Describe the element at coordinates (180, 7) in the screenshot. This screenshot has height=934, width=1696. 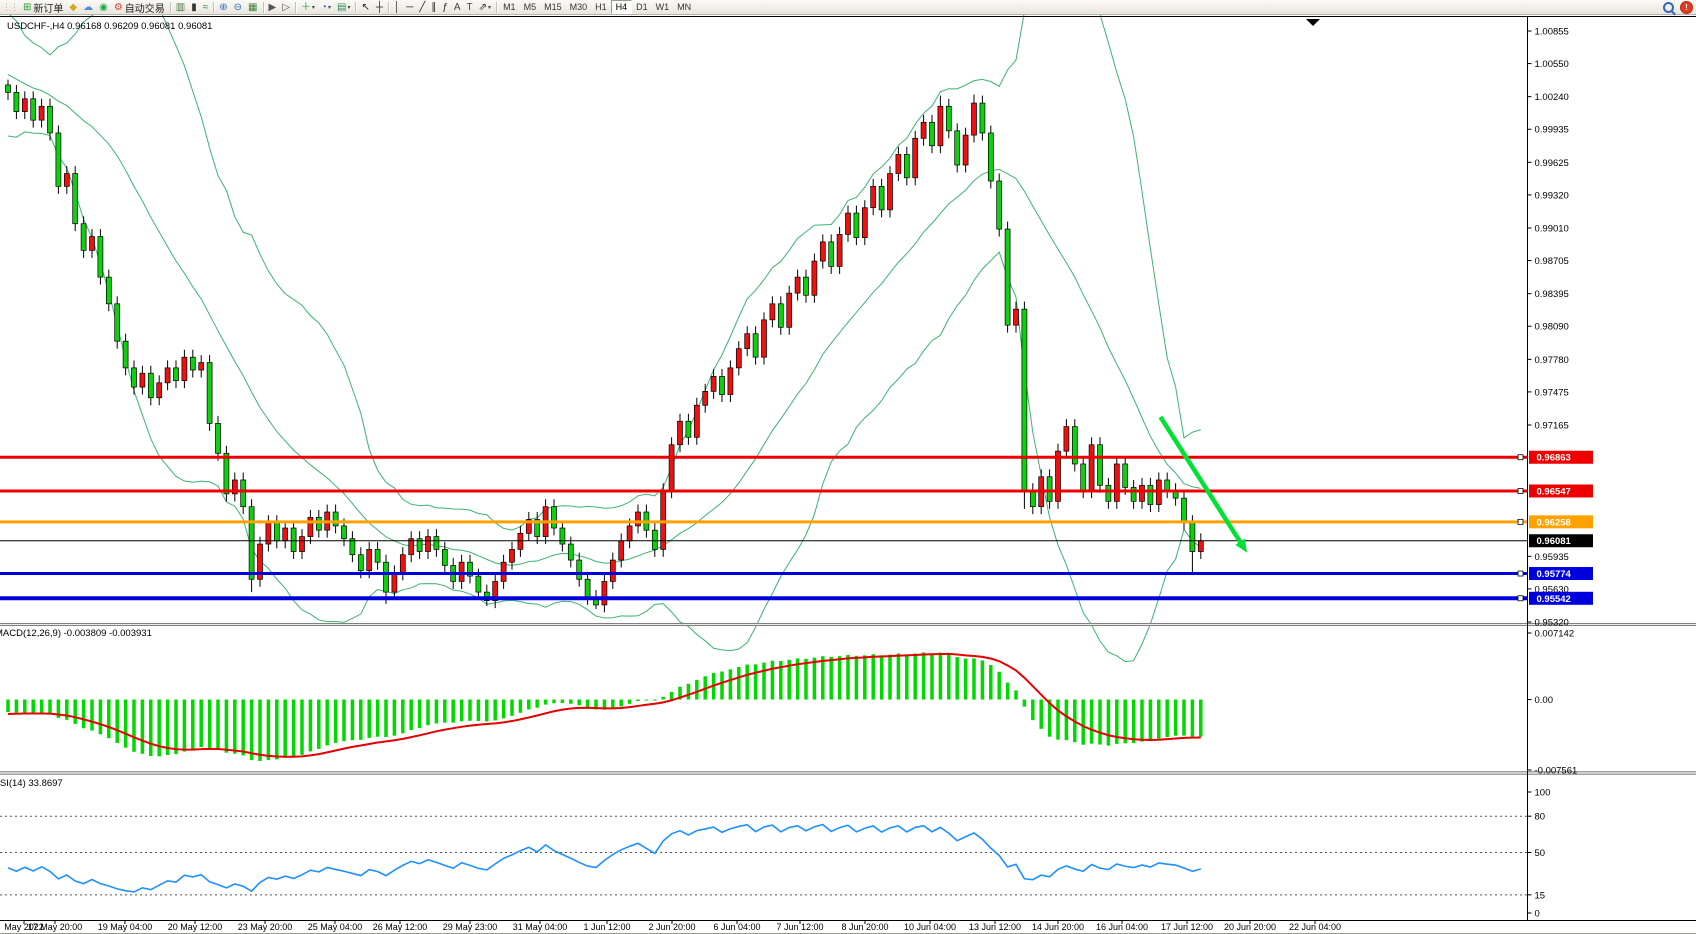
I see `bar-chart-button: ▥` at that location.